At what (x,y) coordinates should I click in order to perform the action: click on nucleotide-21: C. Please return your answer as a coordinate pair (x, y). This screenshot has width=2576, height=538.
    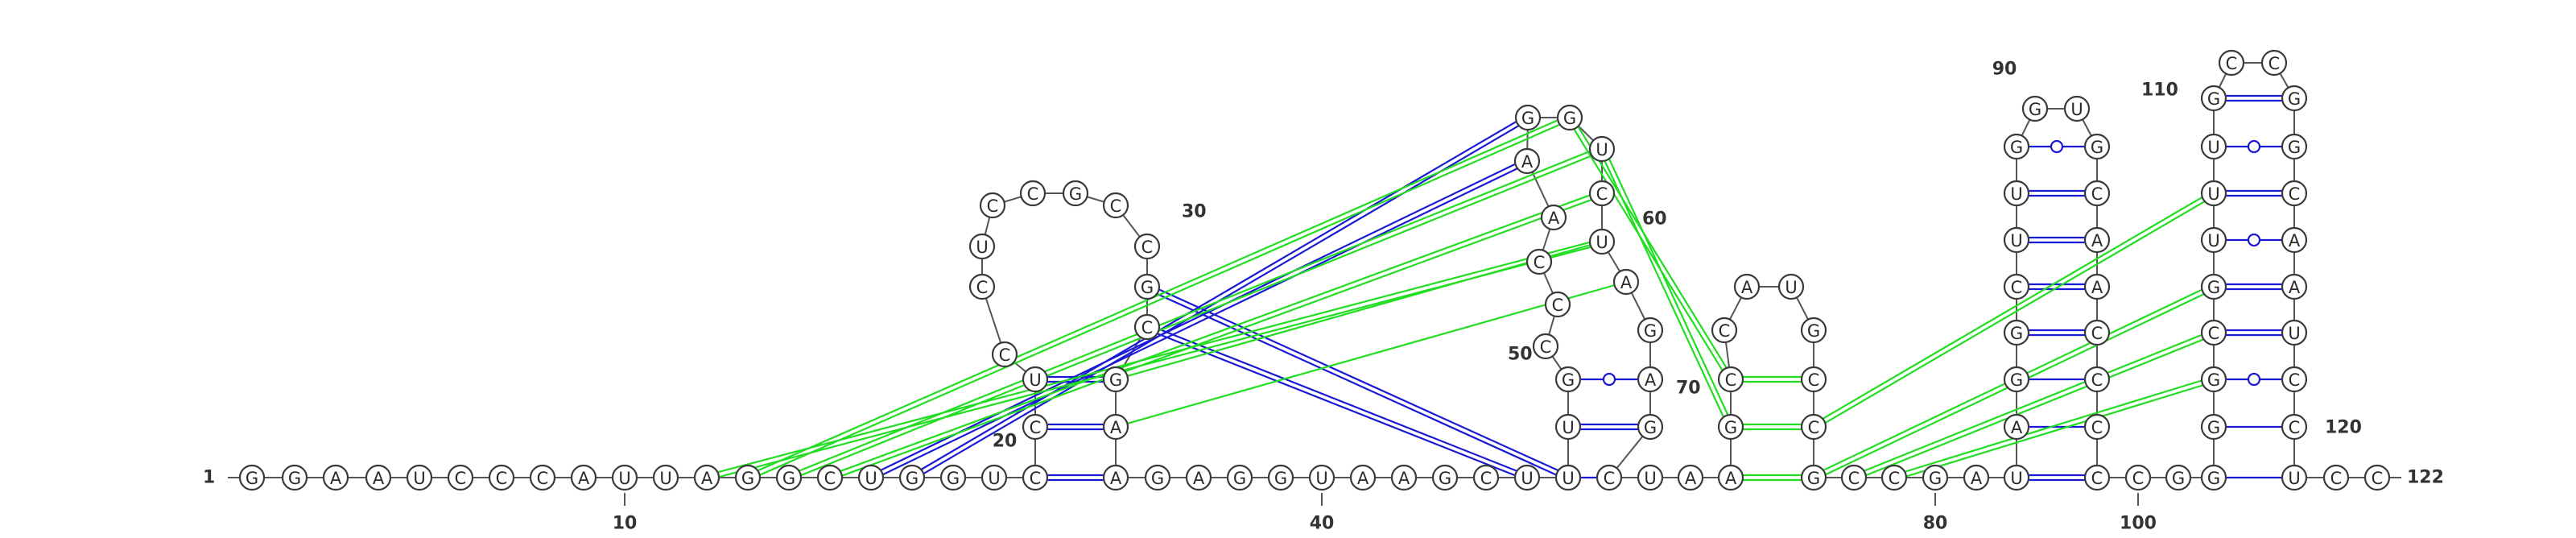
    Looking at the image, I should click on (1035, 427).